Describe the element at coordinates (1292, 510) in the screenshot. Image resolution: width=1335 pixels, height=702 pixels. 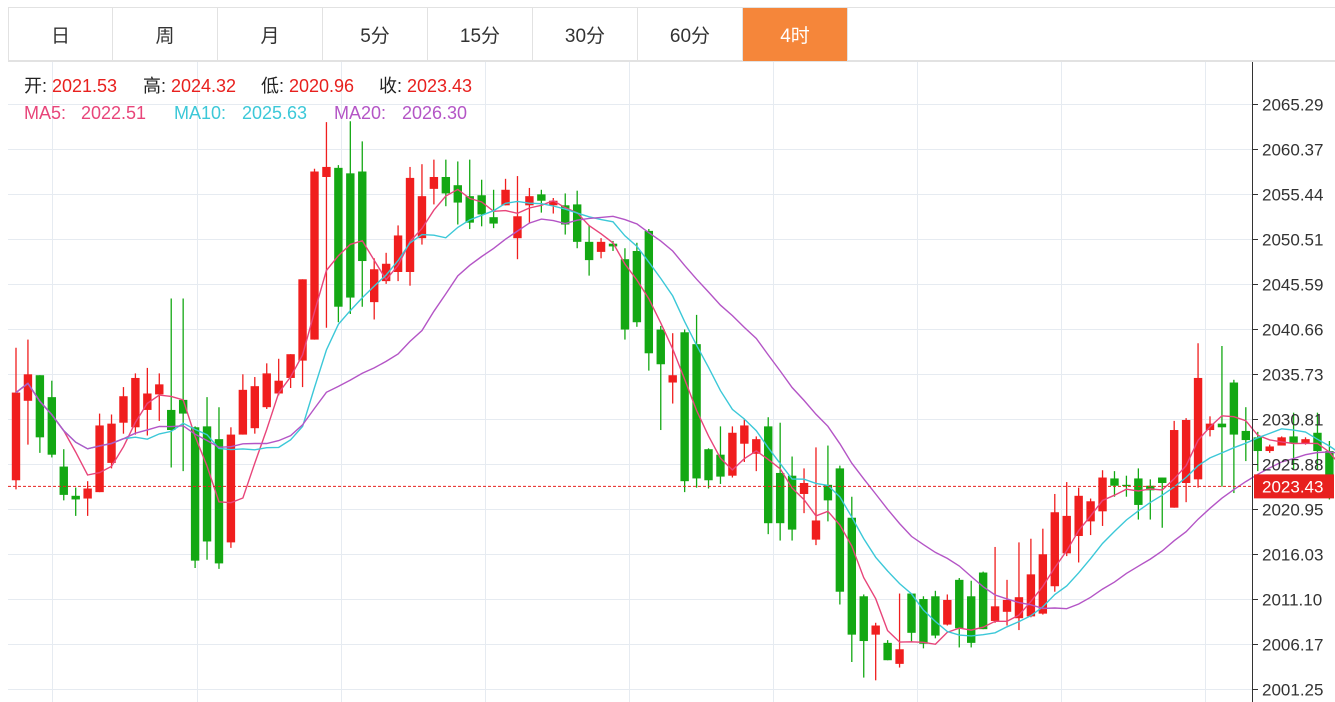
I see `y-tick-label: 2020.95` at that location.